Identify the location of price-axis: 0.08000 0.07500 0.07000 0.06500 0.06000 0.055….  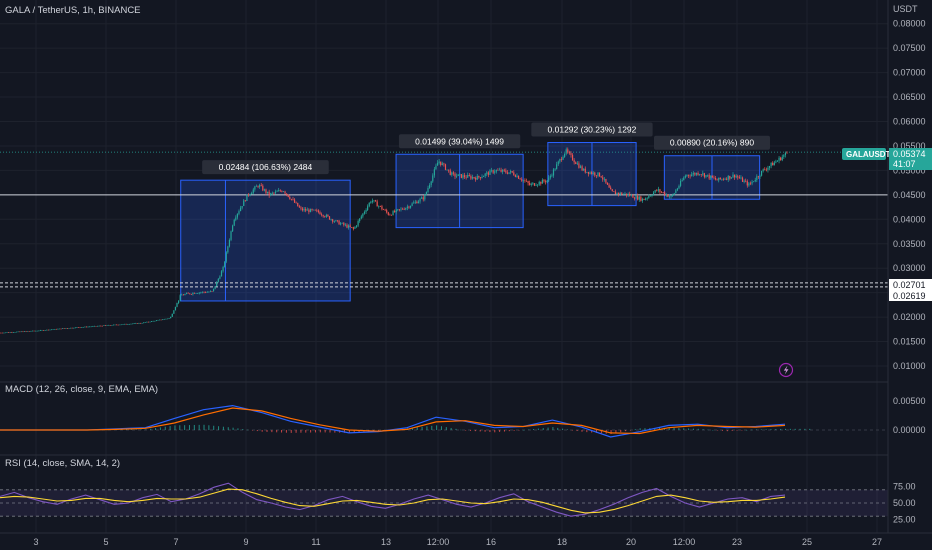
(909, 195).